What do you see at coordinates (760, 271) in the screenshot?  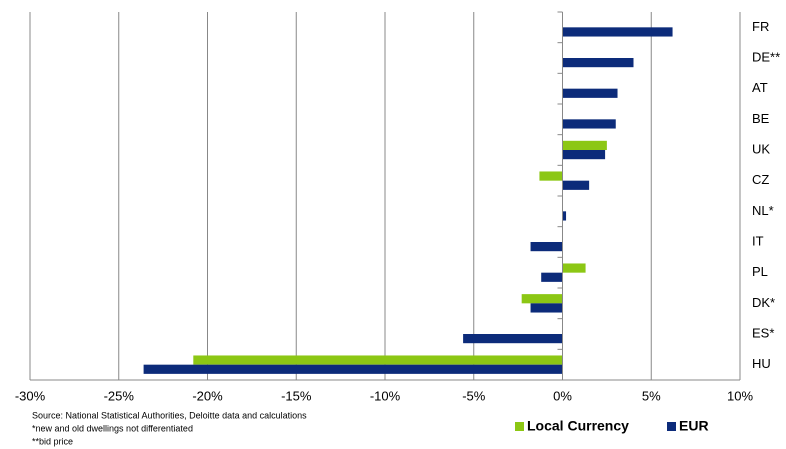 I see `y-tick-label: PL` at bounding box center [760, 271].